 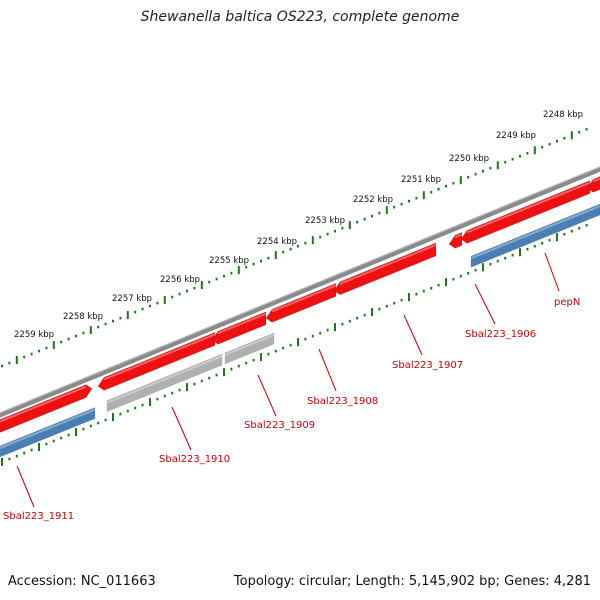 I want to click on scale-label: 2259 kbp, so click(x=34, y=335).